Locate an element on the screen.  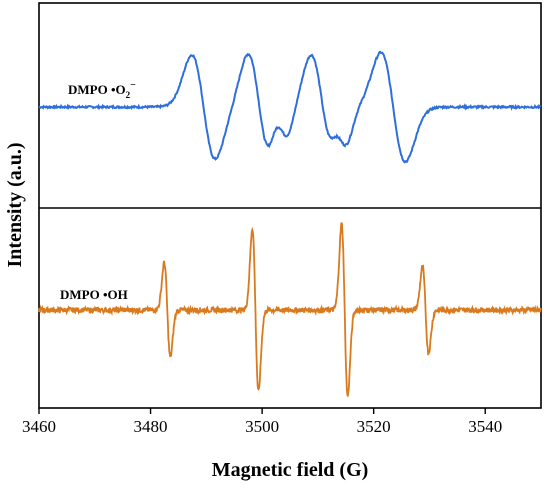
x-tick-label: 3520 is located at coordinates (374, 426).